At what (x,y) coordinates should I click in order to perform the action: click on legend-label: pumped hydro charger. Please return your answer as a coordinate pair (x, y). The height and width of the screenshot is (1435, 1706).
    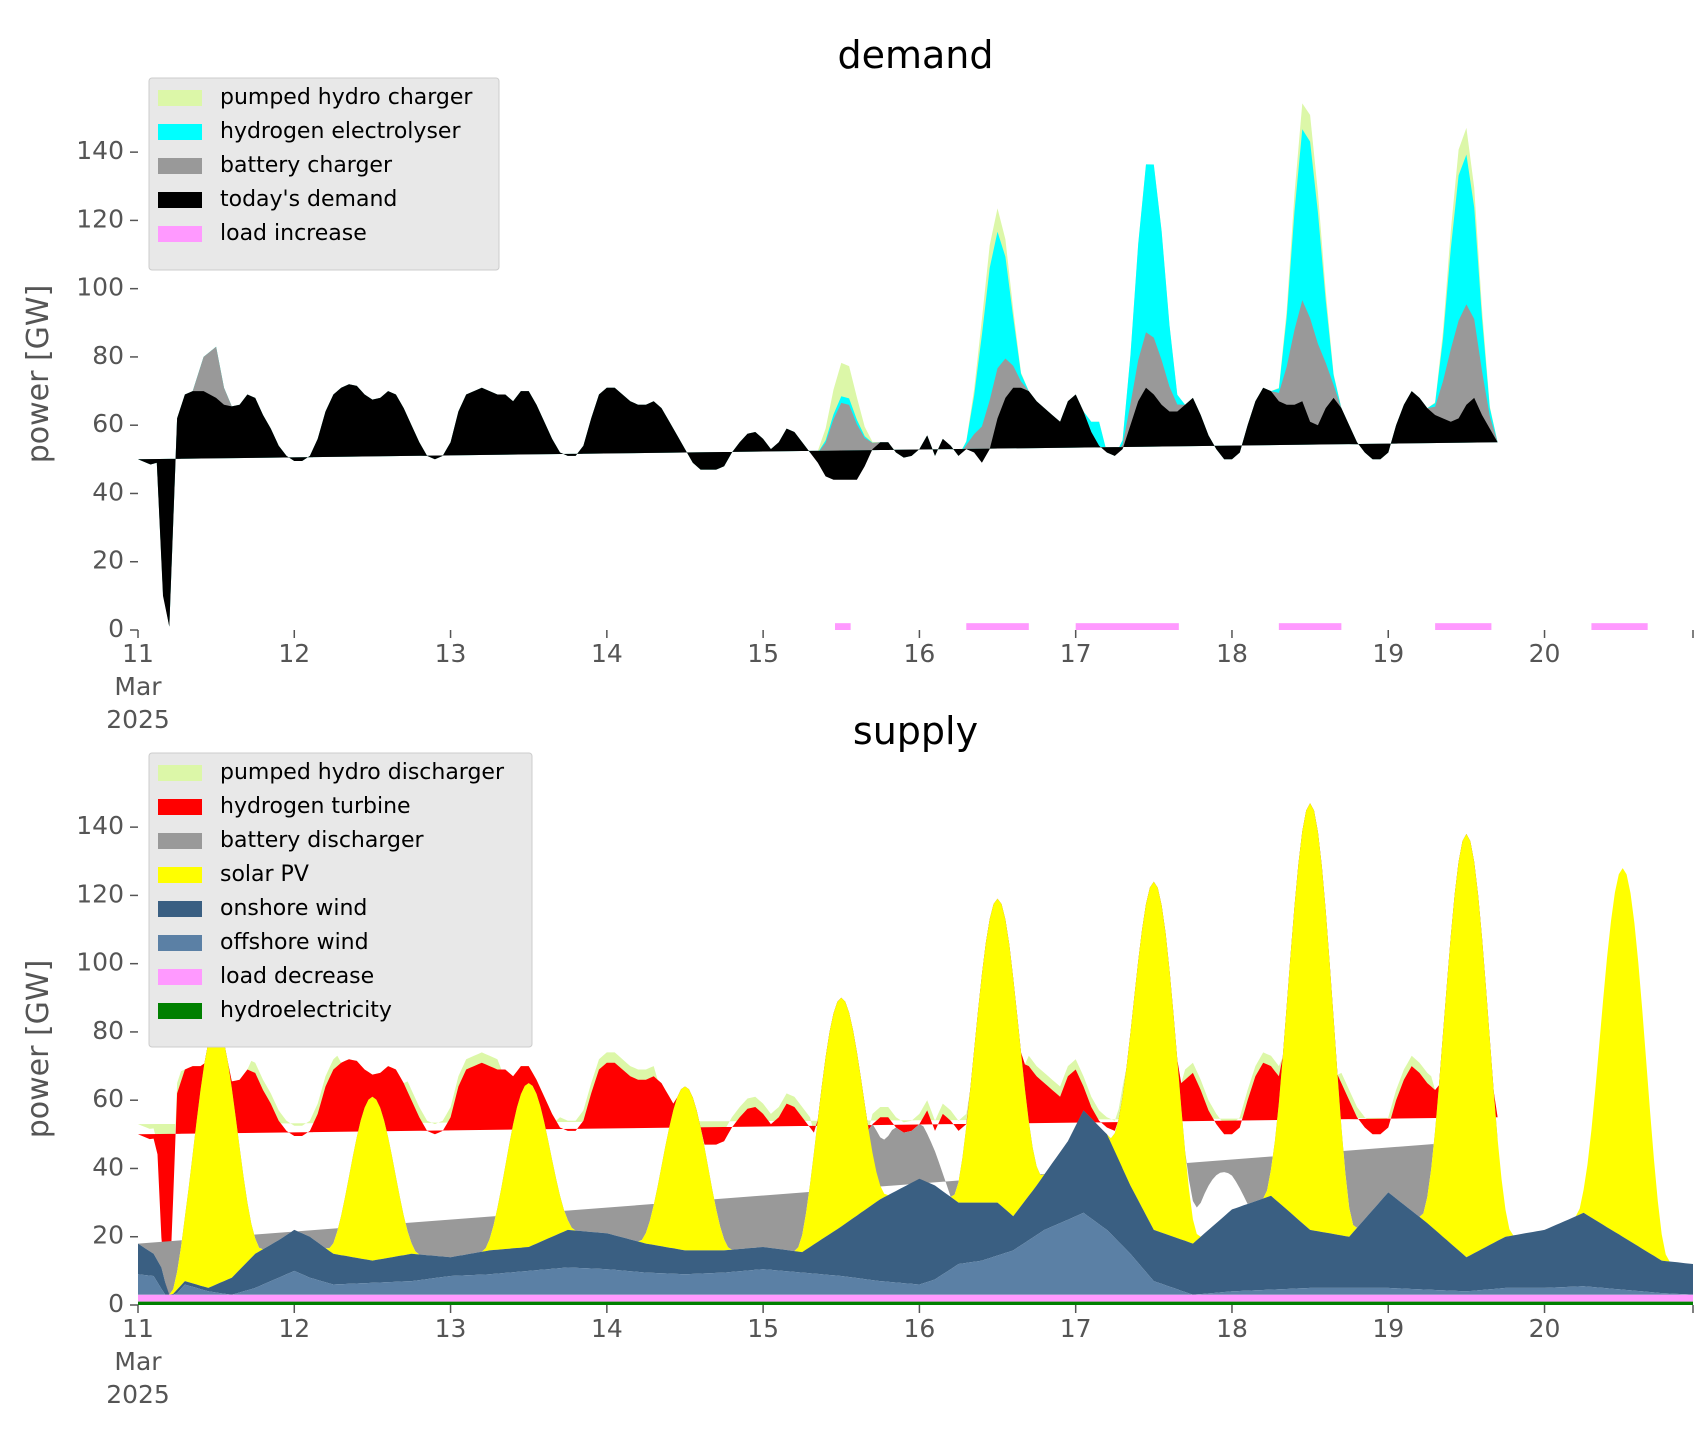
    Looking at the image, I should click on (346, 97).